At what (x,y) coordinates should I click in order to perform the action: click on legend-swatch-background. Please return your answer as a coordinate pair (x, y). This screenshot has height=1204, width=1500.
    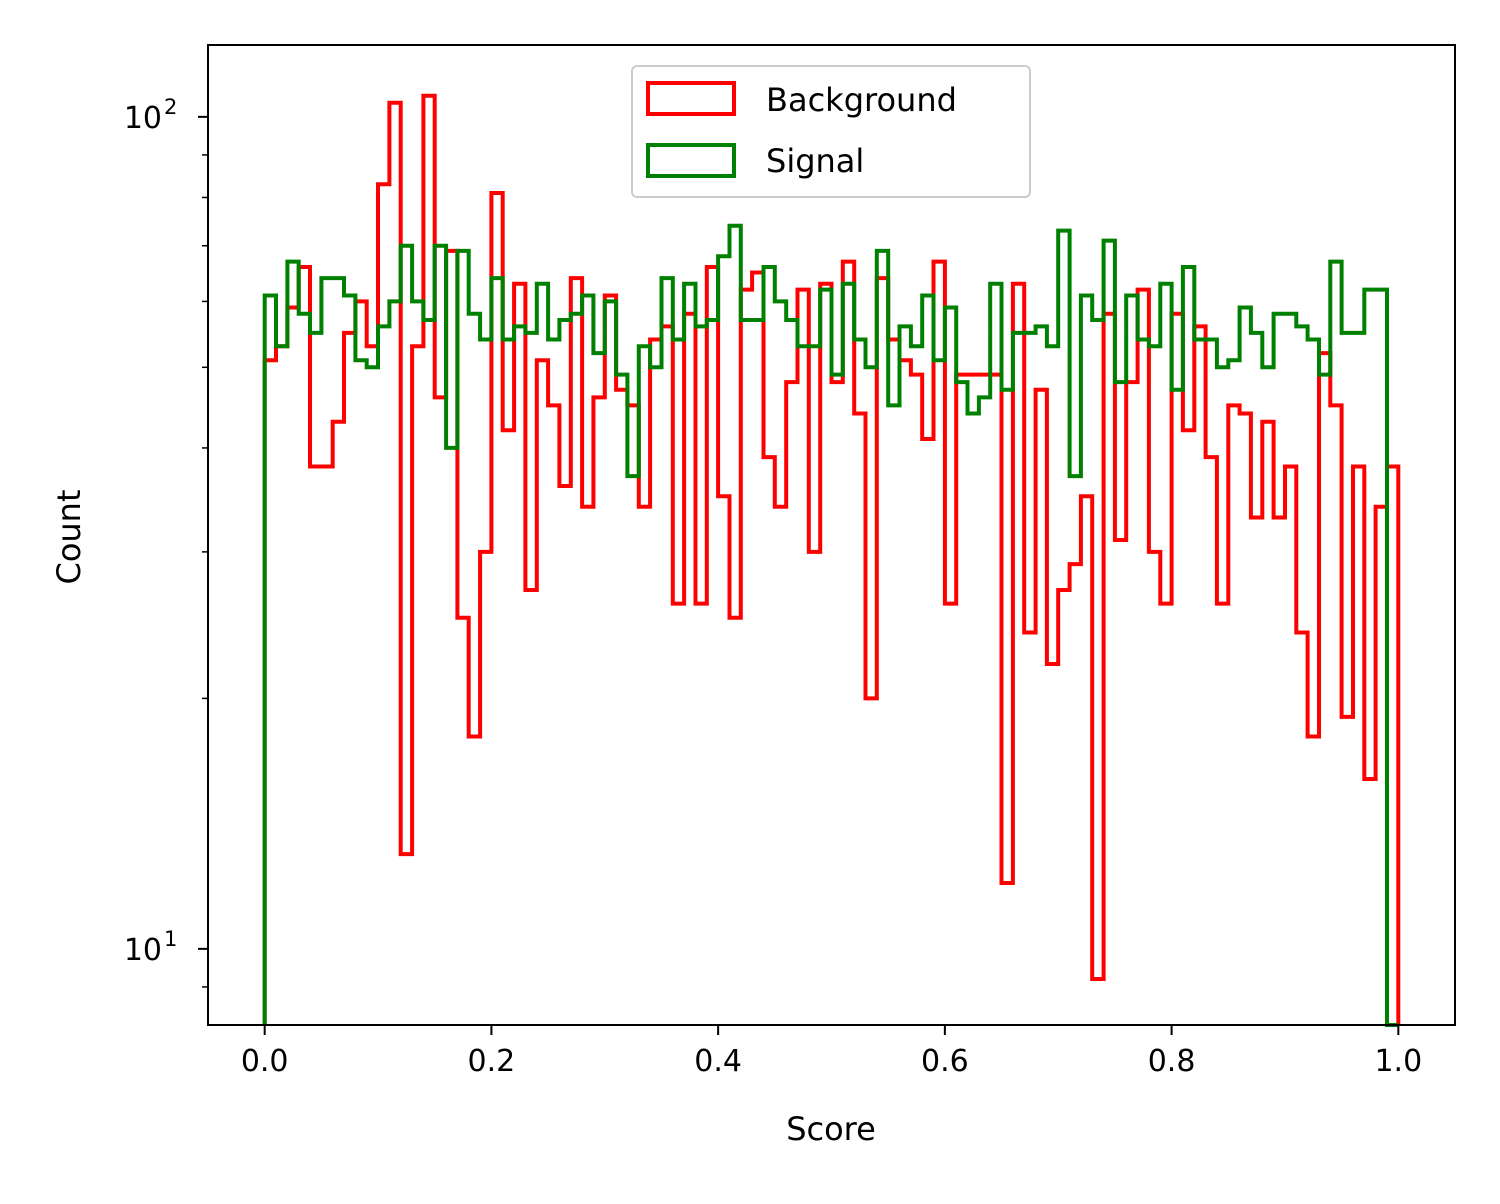
    Looking at the image, I should click on (691, 98).